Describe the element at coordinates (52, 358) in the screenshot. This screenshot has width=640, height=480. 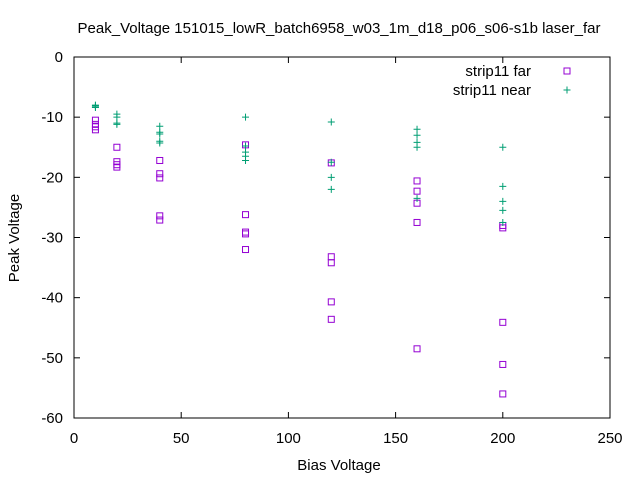
I see `y-tick-label: -50` at that location.